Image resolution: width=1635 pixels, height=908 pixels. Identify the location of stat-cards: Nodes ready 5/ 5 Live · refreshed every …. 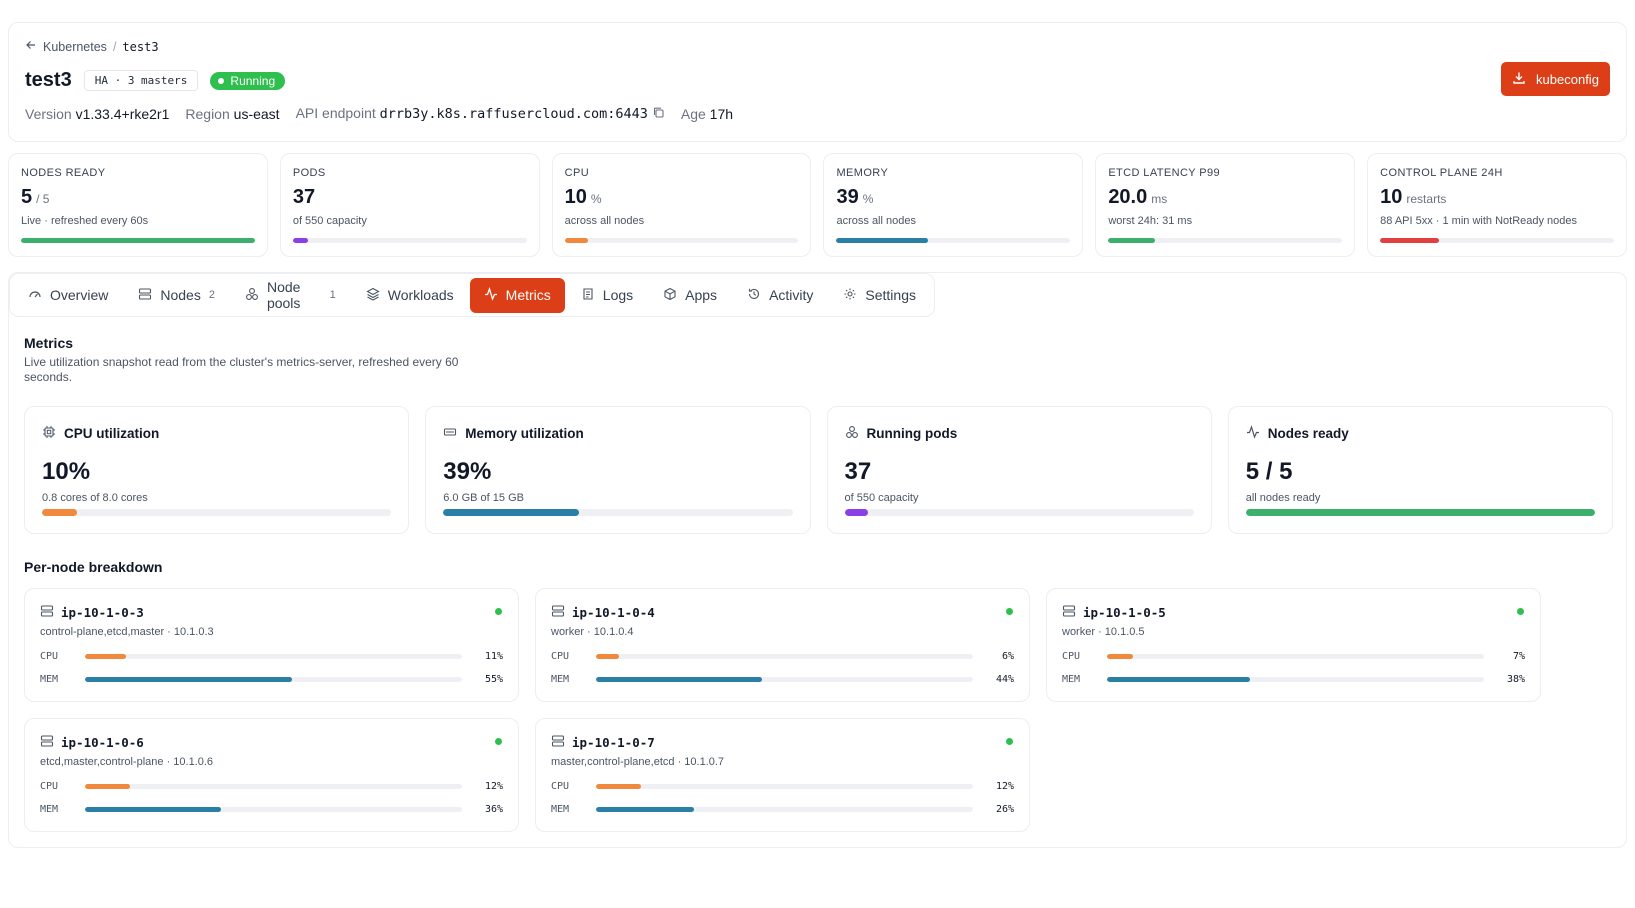
(817, 205).